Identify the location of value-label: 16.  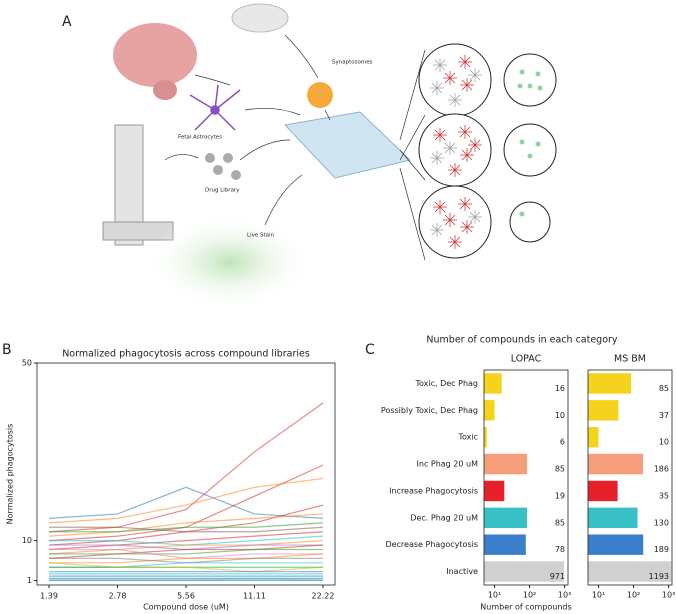
(560, 388).